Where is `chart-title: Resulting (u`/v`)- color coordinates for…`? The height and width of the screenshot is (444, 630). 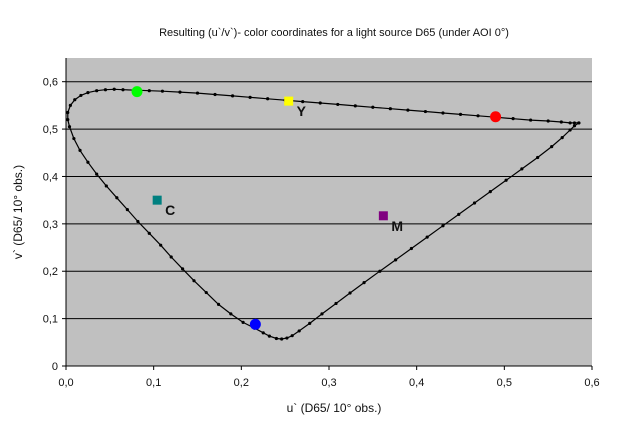
chart-title: Resulting (u`/v`)- color coordinates for… is located at coordinates (334, 33).